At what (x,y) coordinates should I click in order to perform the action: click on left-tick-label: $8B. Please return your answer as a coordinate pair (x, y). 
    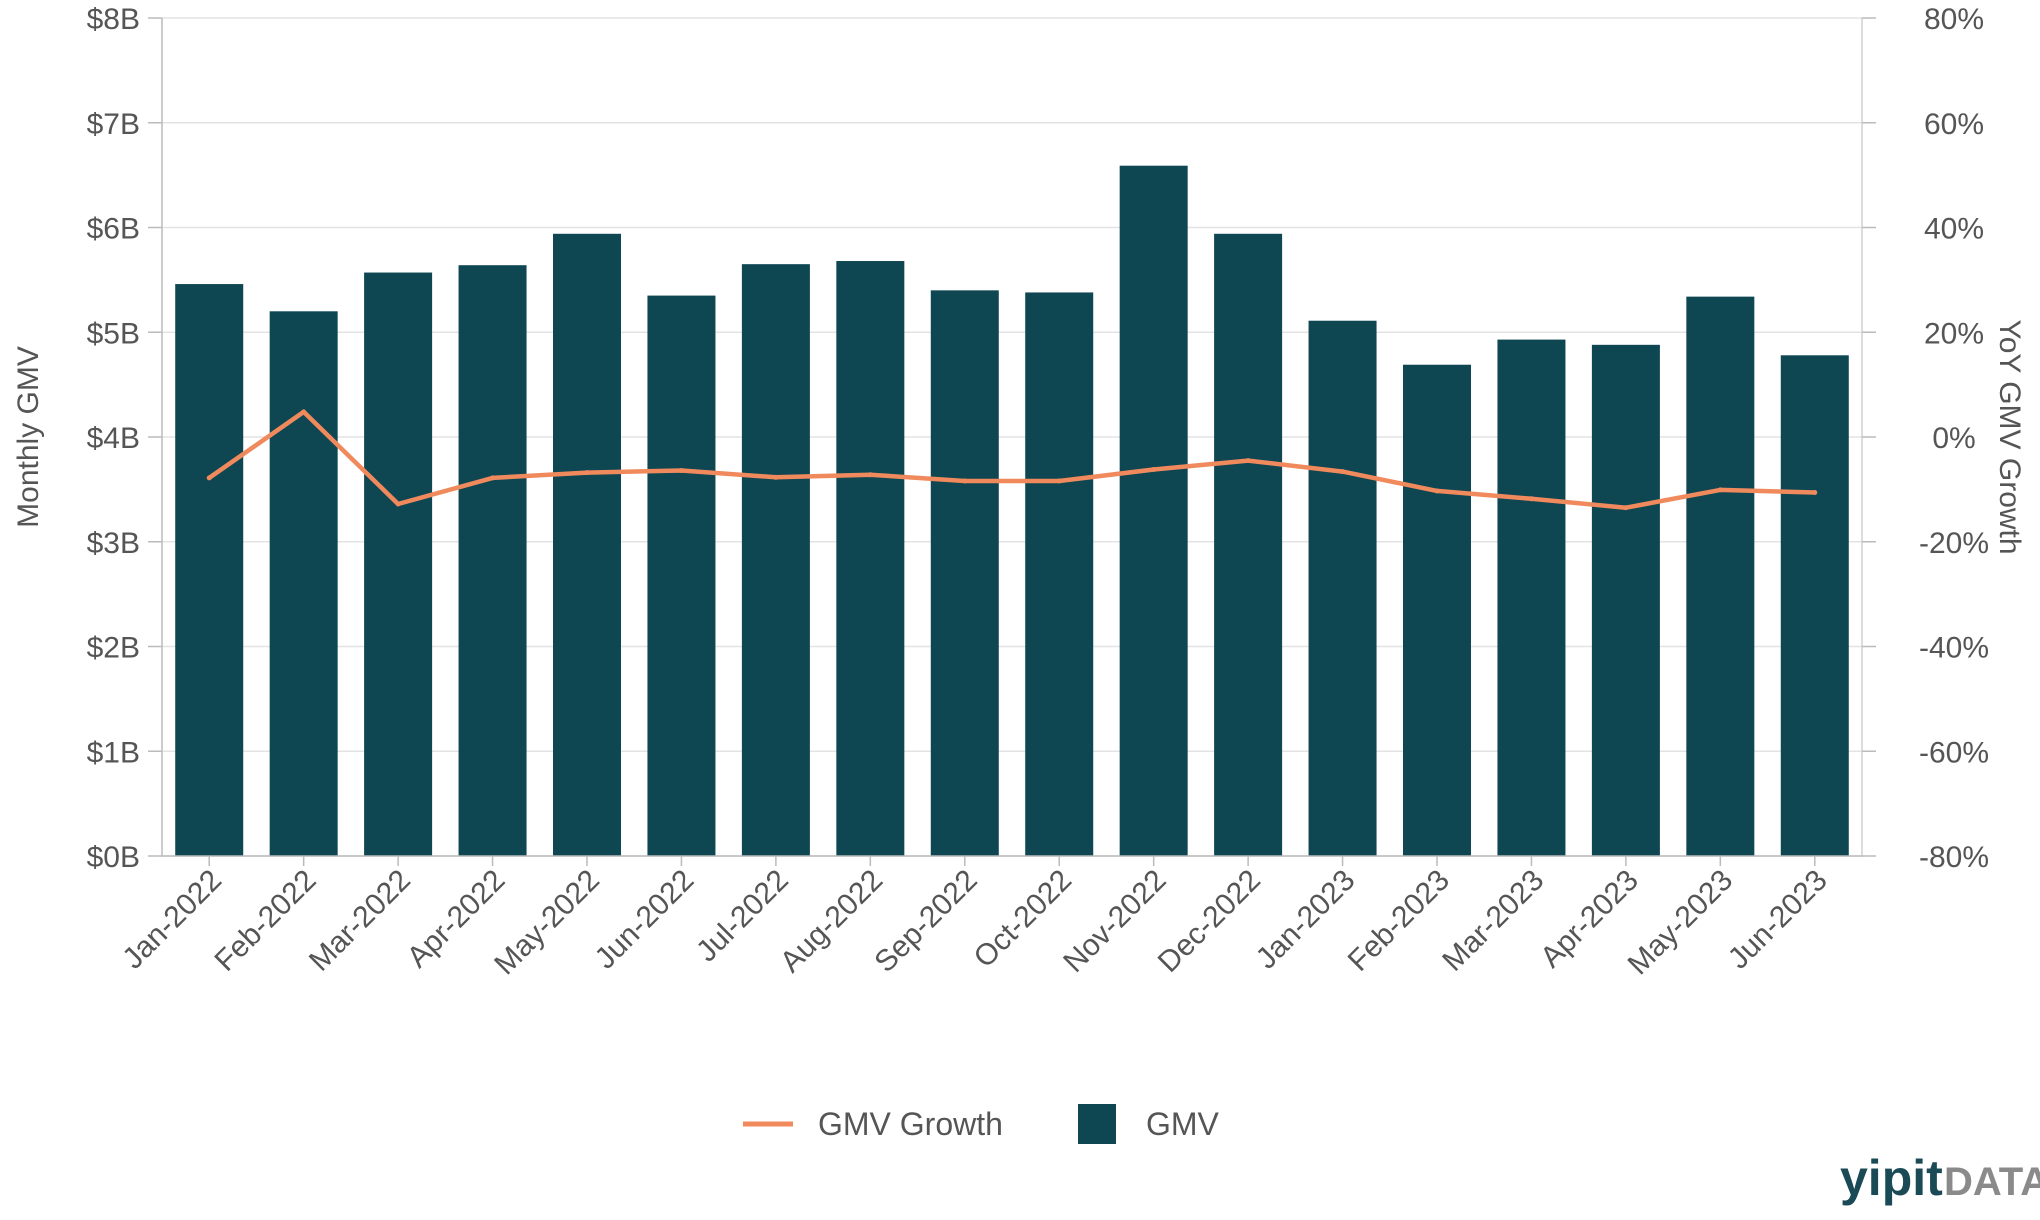
    Looking at the image, I should click on (113, 19).